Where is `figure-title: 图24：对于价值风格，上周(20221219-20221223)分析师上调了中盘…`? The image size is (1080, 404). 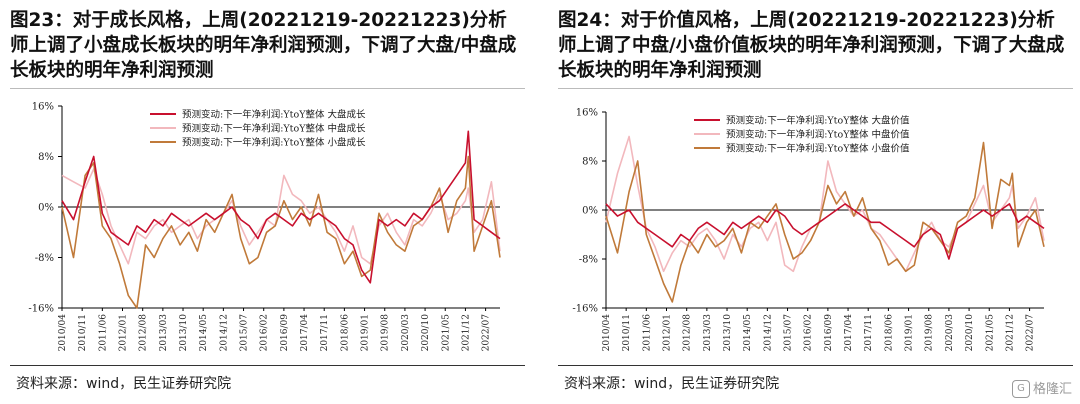 figure-title: 图24：对于价值风格，上周(20221219-20221223)分析师上调了中盘… is located at coordinates (811, 45).